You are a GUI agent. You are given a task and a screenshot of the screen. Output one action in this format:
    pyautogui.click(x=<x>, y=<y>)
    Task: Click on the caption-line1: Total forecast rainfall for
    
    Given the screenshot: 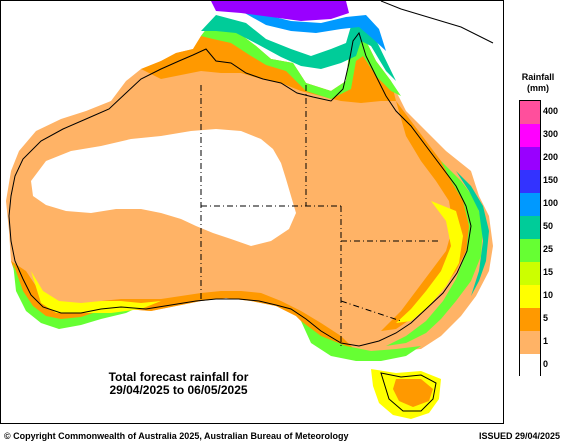 What is the action you would take?
    pyautogui.click(x=178, y=377)
    